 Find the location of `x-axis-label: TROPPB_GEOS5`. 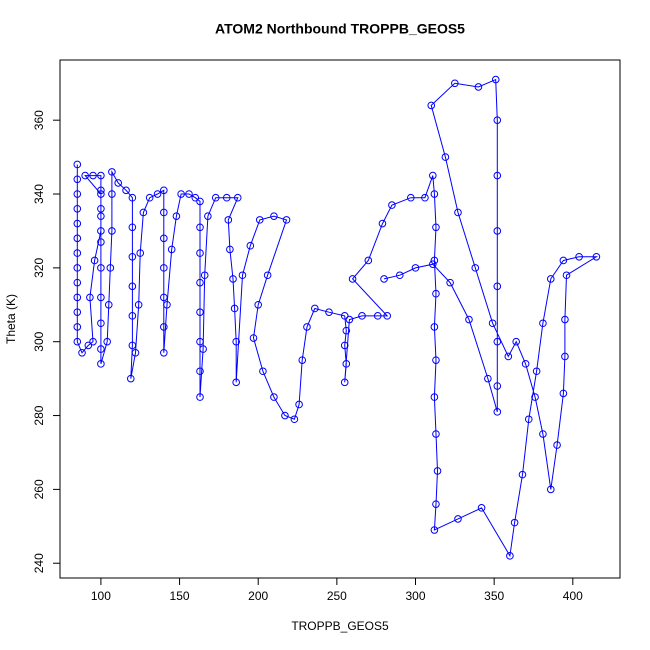

x-axis-label: TROPPB_GEOS5 is located at coordinates (340, 626).